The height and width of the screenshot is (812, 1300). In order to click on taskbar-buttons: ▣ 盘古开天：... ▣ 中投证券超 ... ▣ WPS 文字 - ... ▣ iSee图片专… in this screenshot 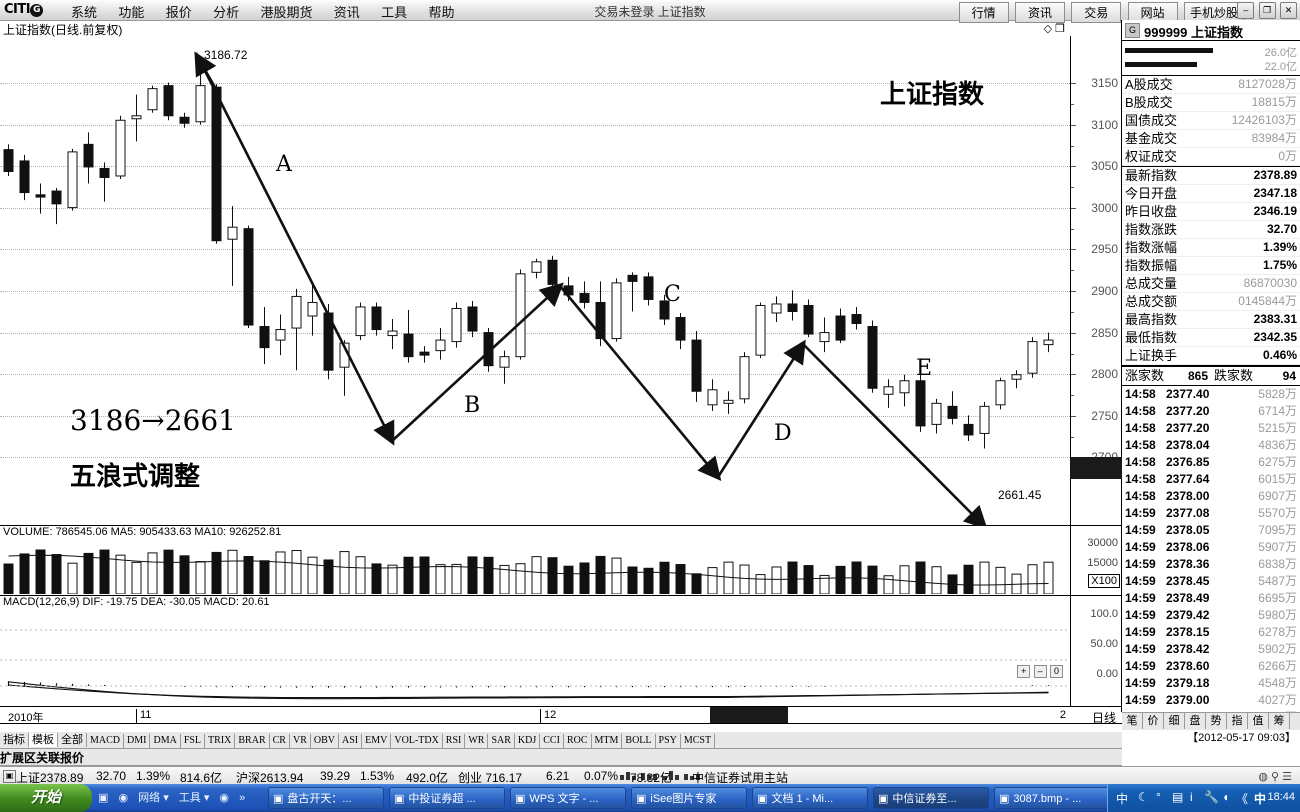, I will do `click(691, 799)`.